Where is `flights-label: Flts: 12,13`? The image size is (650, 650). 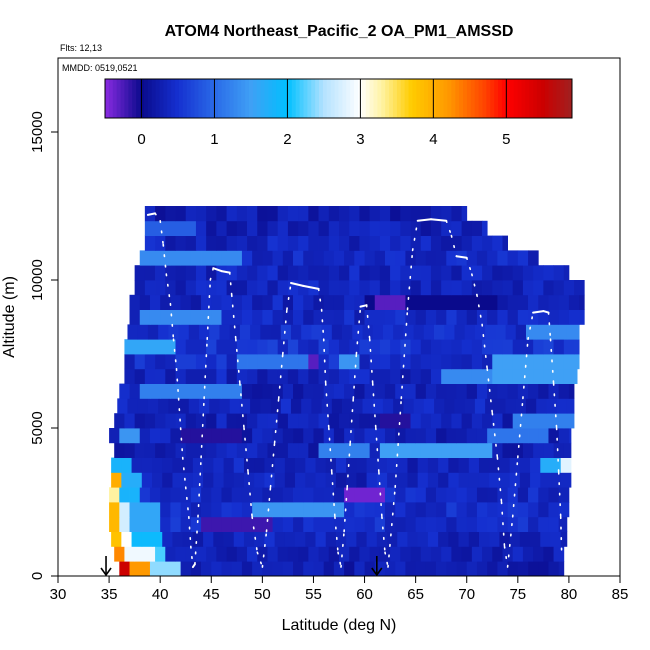 flights-label: Flts: 12,13 is located at coordinates (81, 48).